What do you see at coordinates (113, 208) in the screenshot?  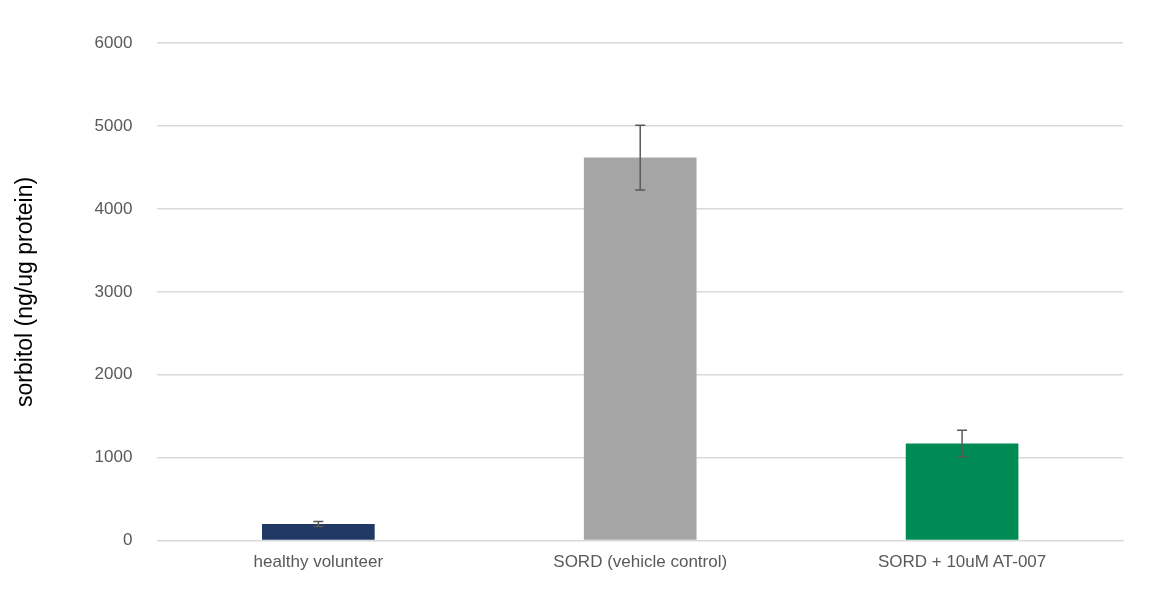 I see `y-tick-label: 4000` at bounding box center [113, 208].